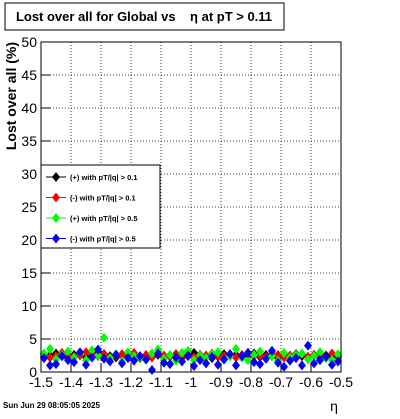  What do you see at coordinates (103, 239) in the screenshot?
I see `legend-label: (-) with pT/|q| > 0.5` at bounding box center [103, 239].